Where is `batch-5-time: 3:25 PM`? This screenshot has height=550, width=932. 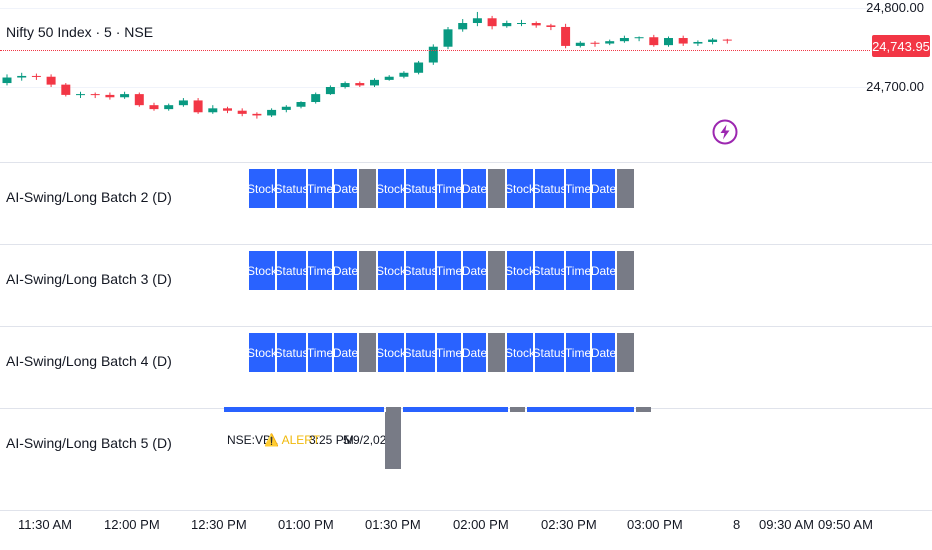 batch-5-time: 3:25 PM is located at coordinates (331, 440).